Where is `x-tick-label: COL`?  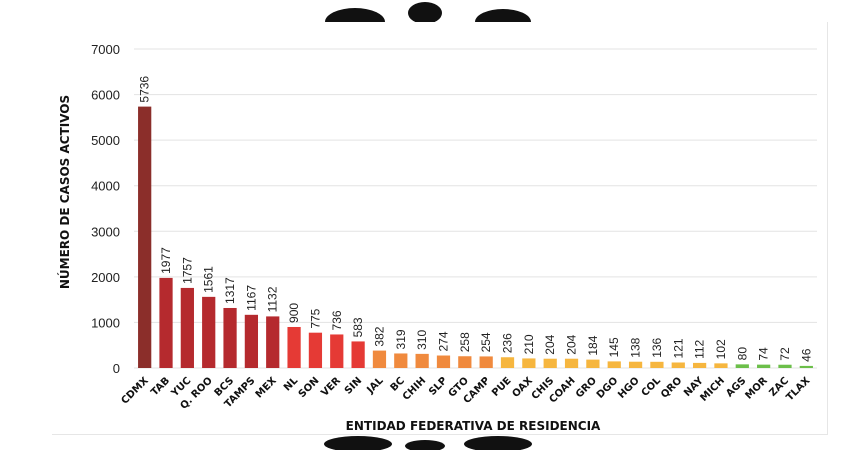 x-tick-label: COL is located at coordinates (652, 387).